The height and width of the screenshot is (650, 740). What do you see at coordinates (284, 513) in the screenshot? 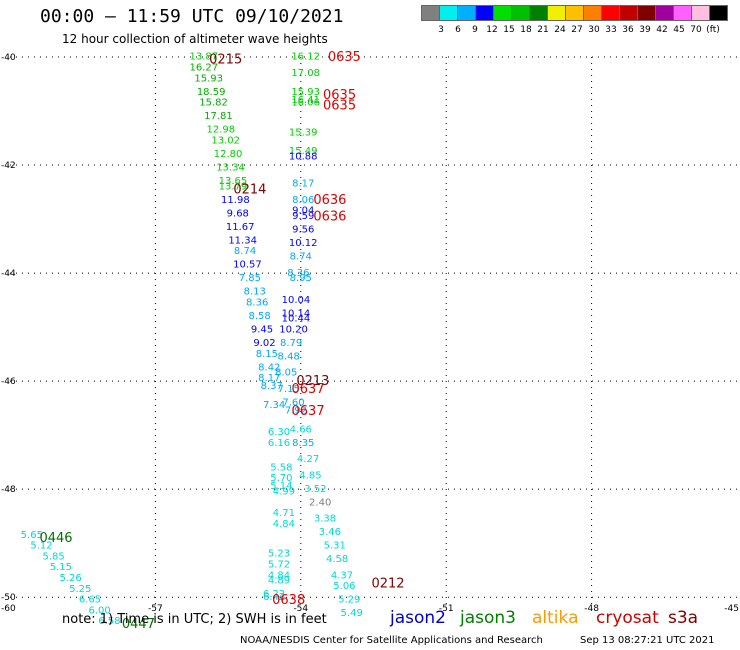
I see `wave-height-label: 4.71` at bounding box center [284, 513].